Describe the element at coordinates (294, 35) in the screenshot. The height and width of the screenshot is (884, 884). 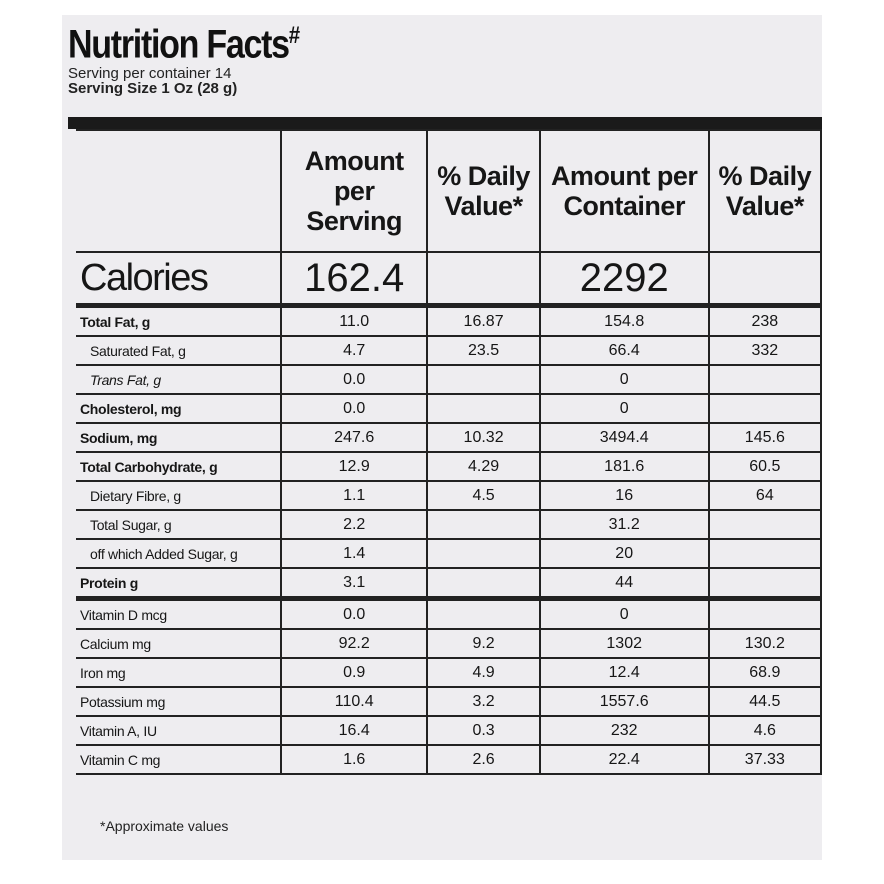
I see `title-mark: #` at that location.